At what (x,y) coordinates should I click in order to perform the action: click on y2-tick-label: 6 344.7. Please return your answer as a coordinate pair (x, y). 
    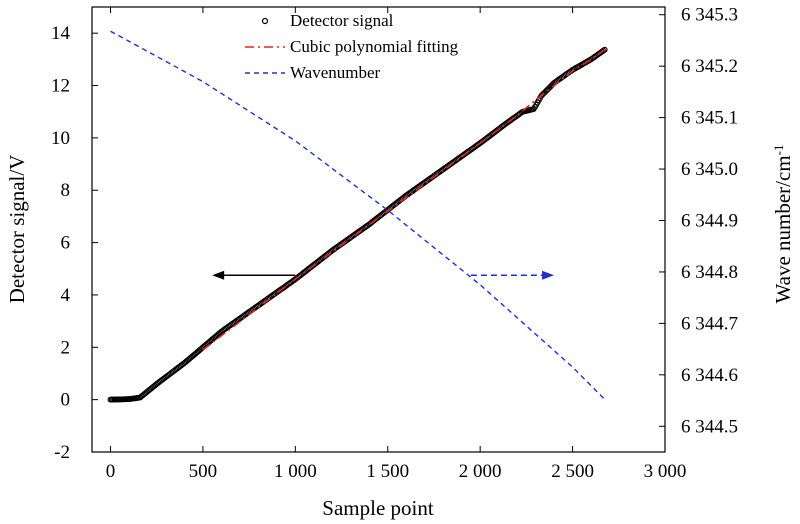
    Looking at the image, I should click on (709, 323).